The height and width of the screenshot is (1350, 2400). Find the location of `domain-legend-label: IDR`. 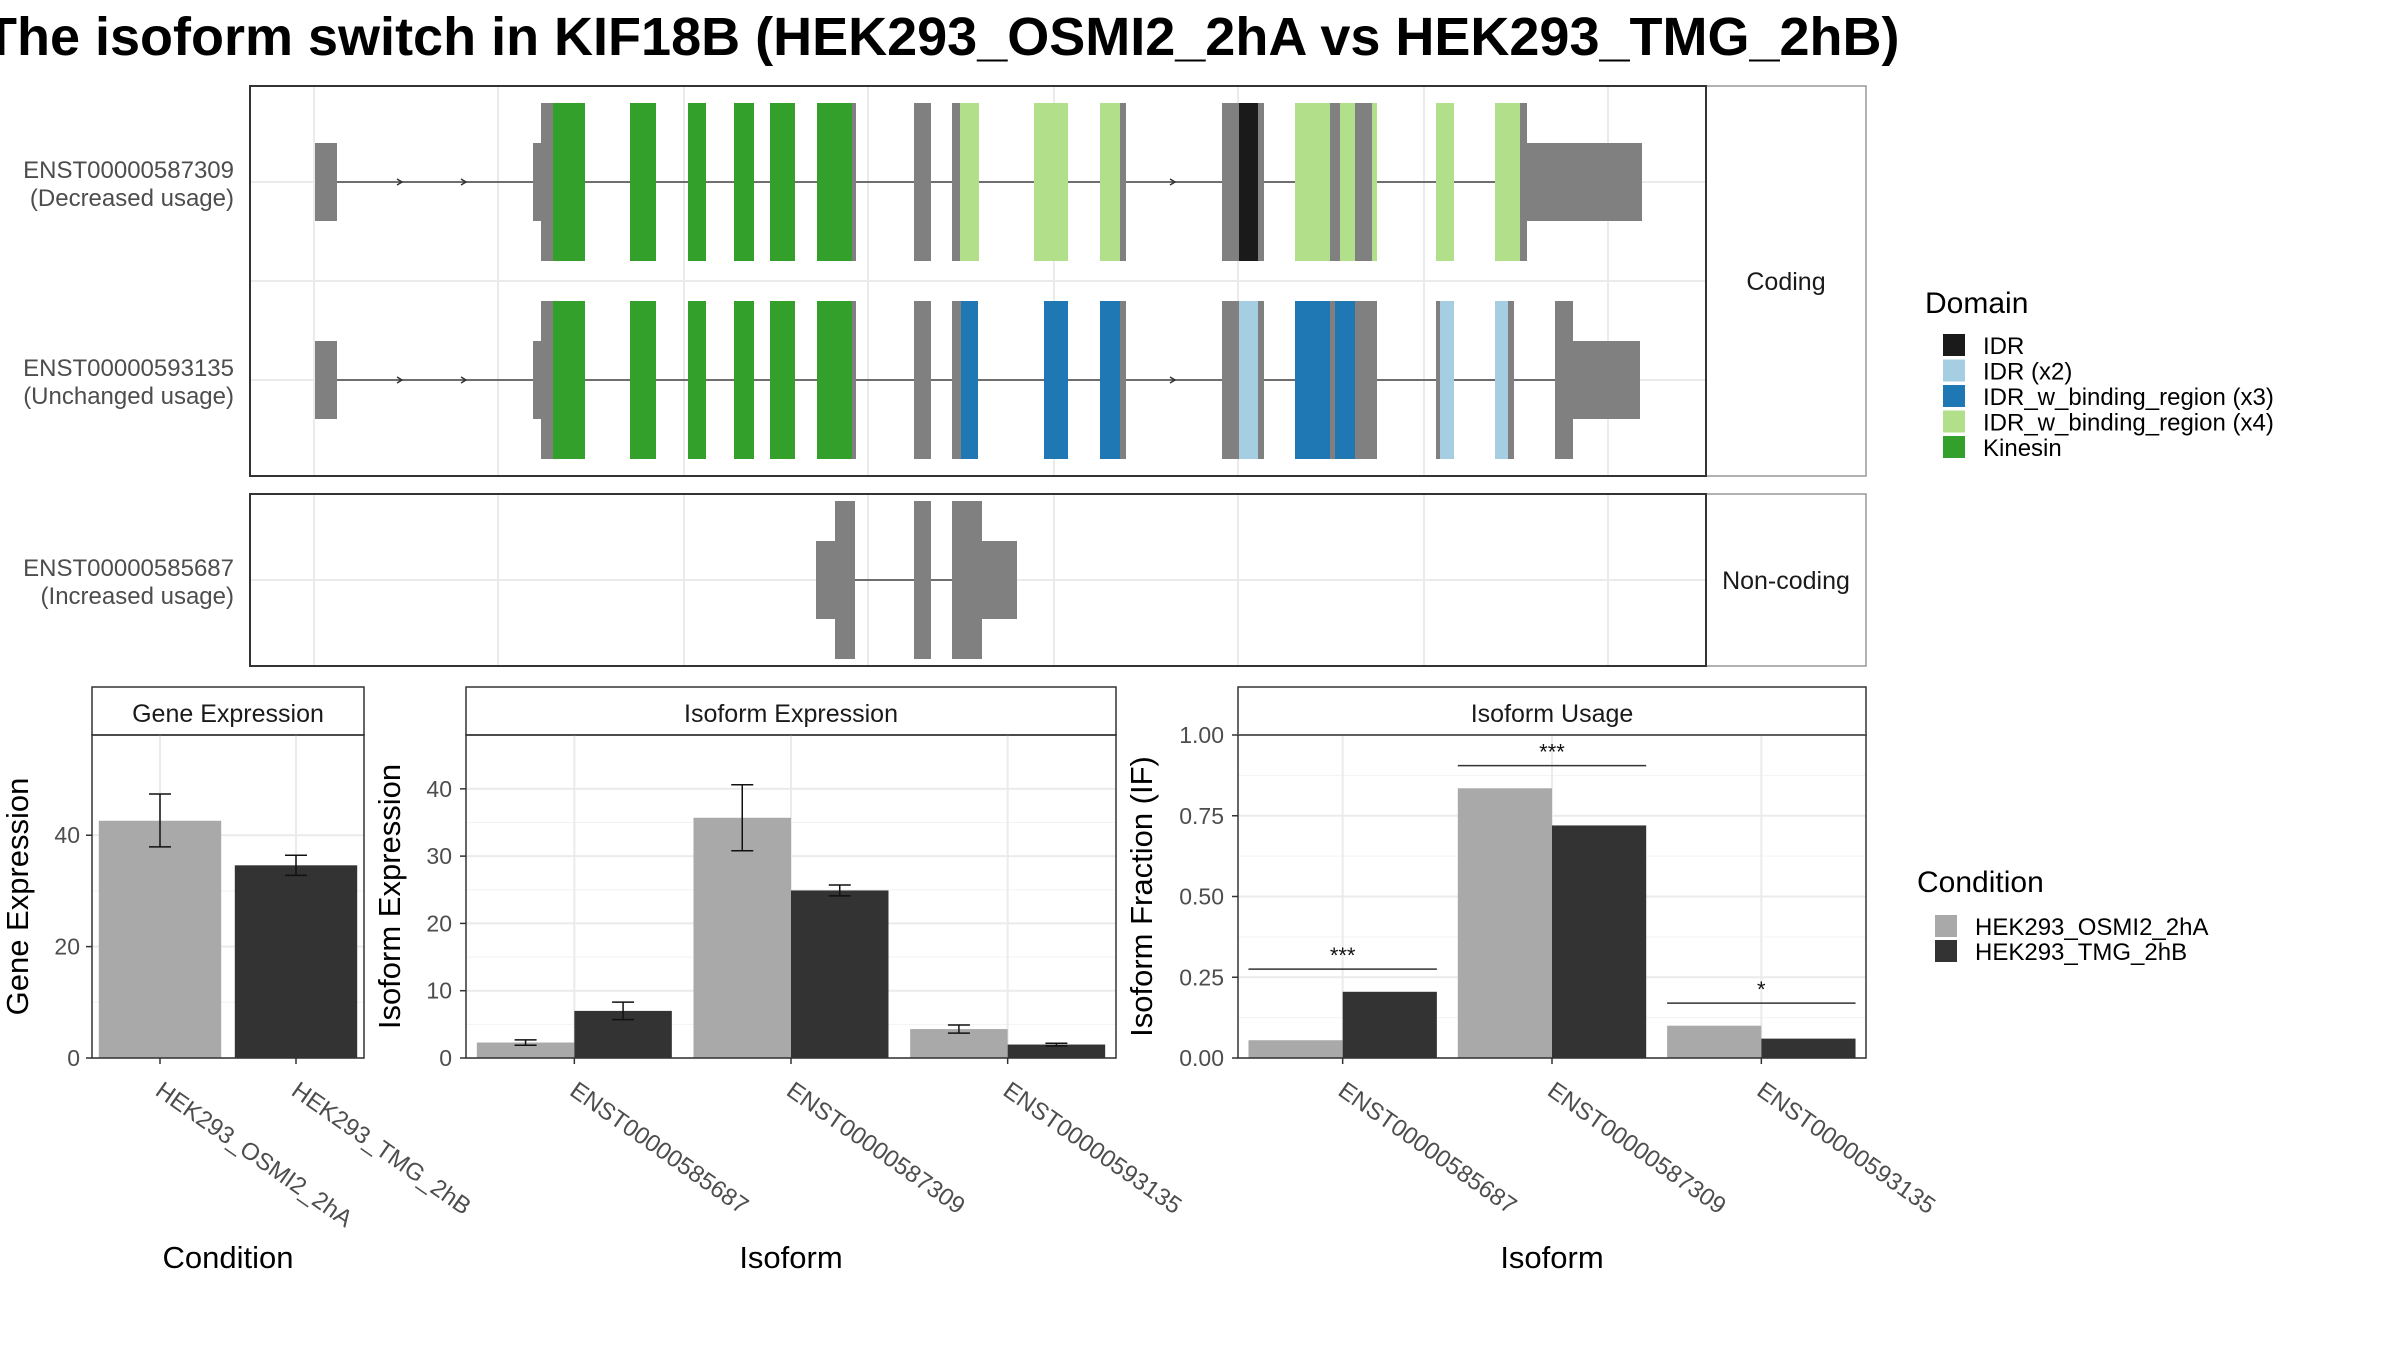

domain-legend-label: IDR is located at coordinates (2003, 346).